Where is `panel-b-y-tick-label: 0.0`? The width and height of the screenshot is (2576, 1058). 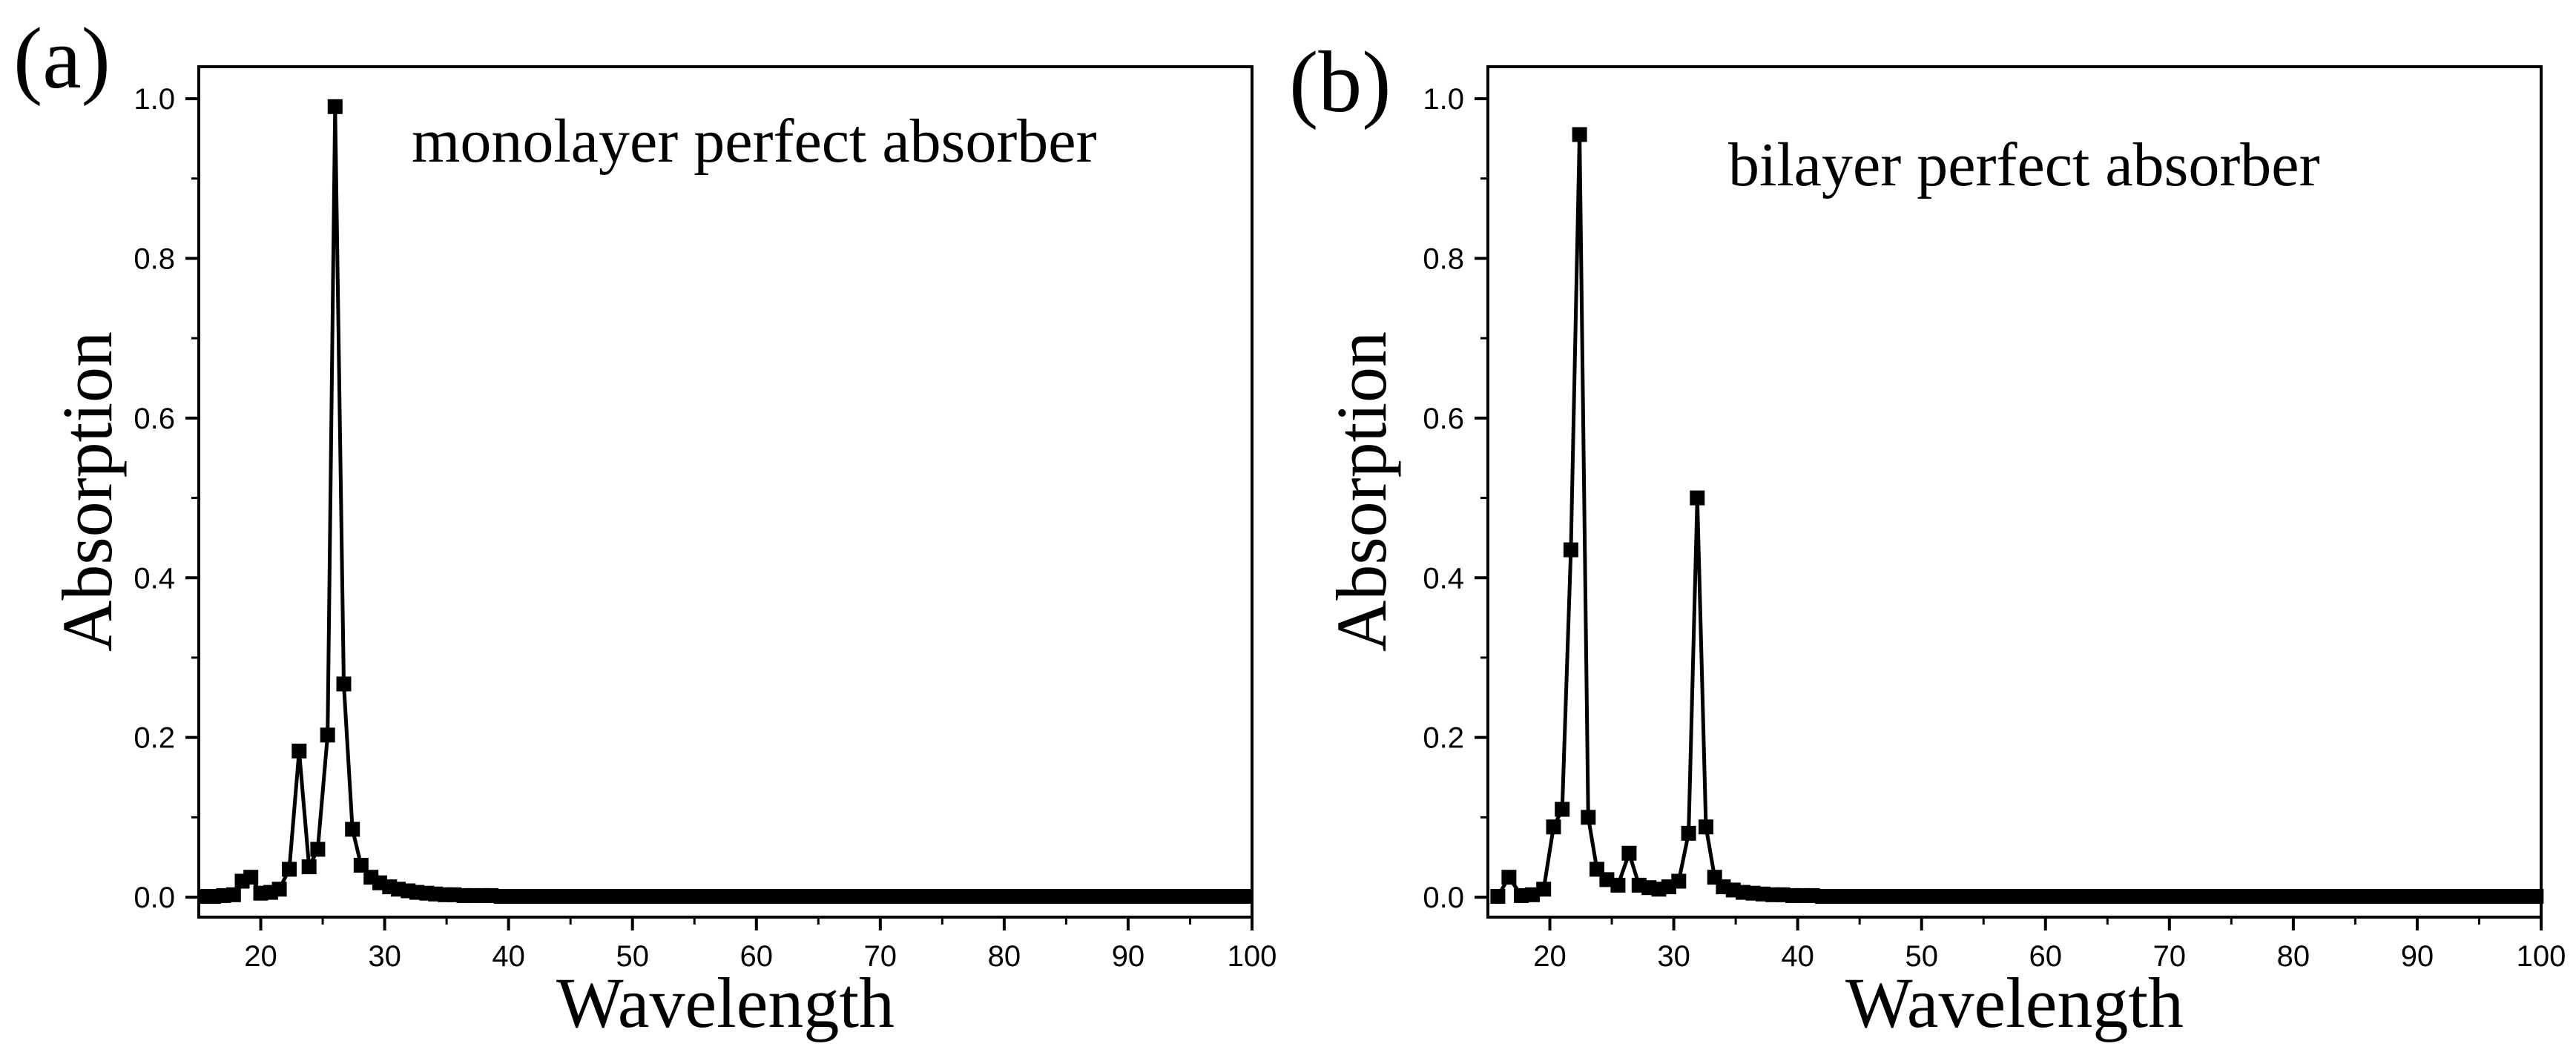
panel-b-y-tick-label: 0.0 is located at coordinates (1444, 898).